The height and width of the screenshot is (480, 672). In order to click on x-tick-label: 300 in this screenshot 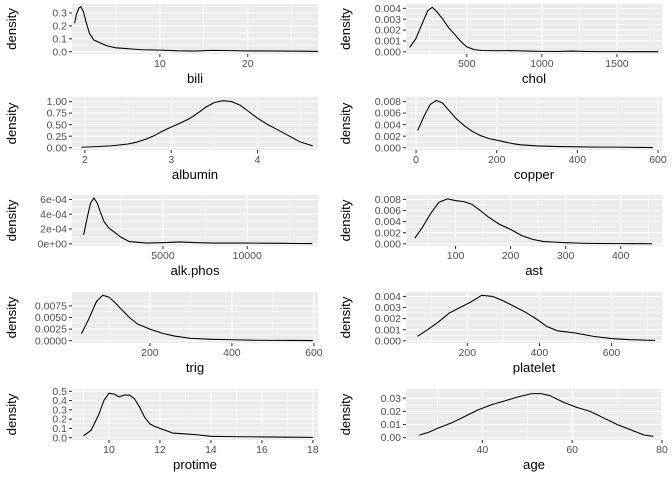, I will do `click(566, 256)`.